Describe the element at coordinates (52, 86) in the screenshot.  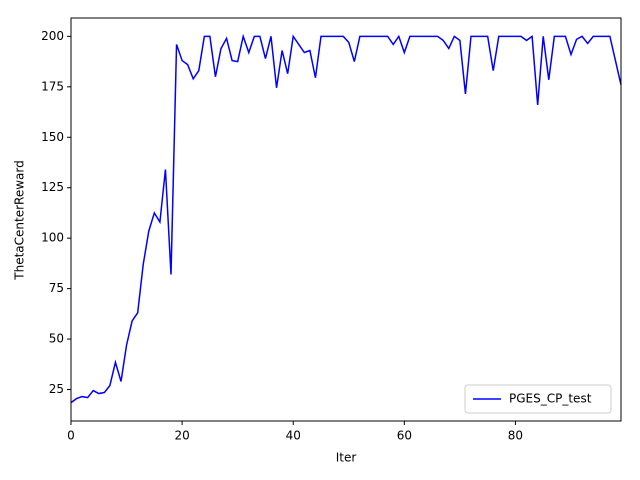
I see `y-tick-label: 175` at that location.